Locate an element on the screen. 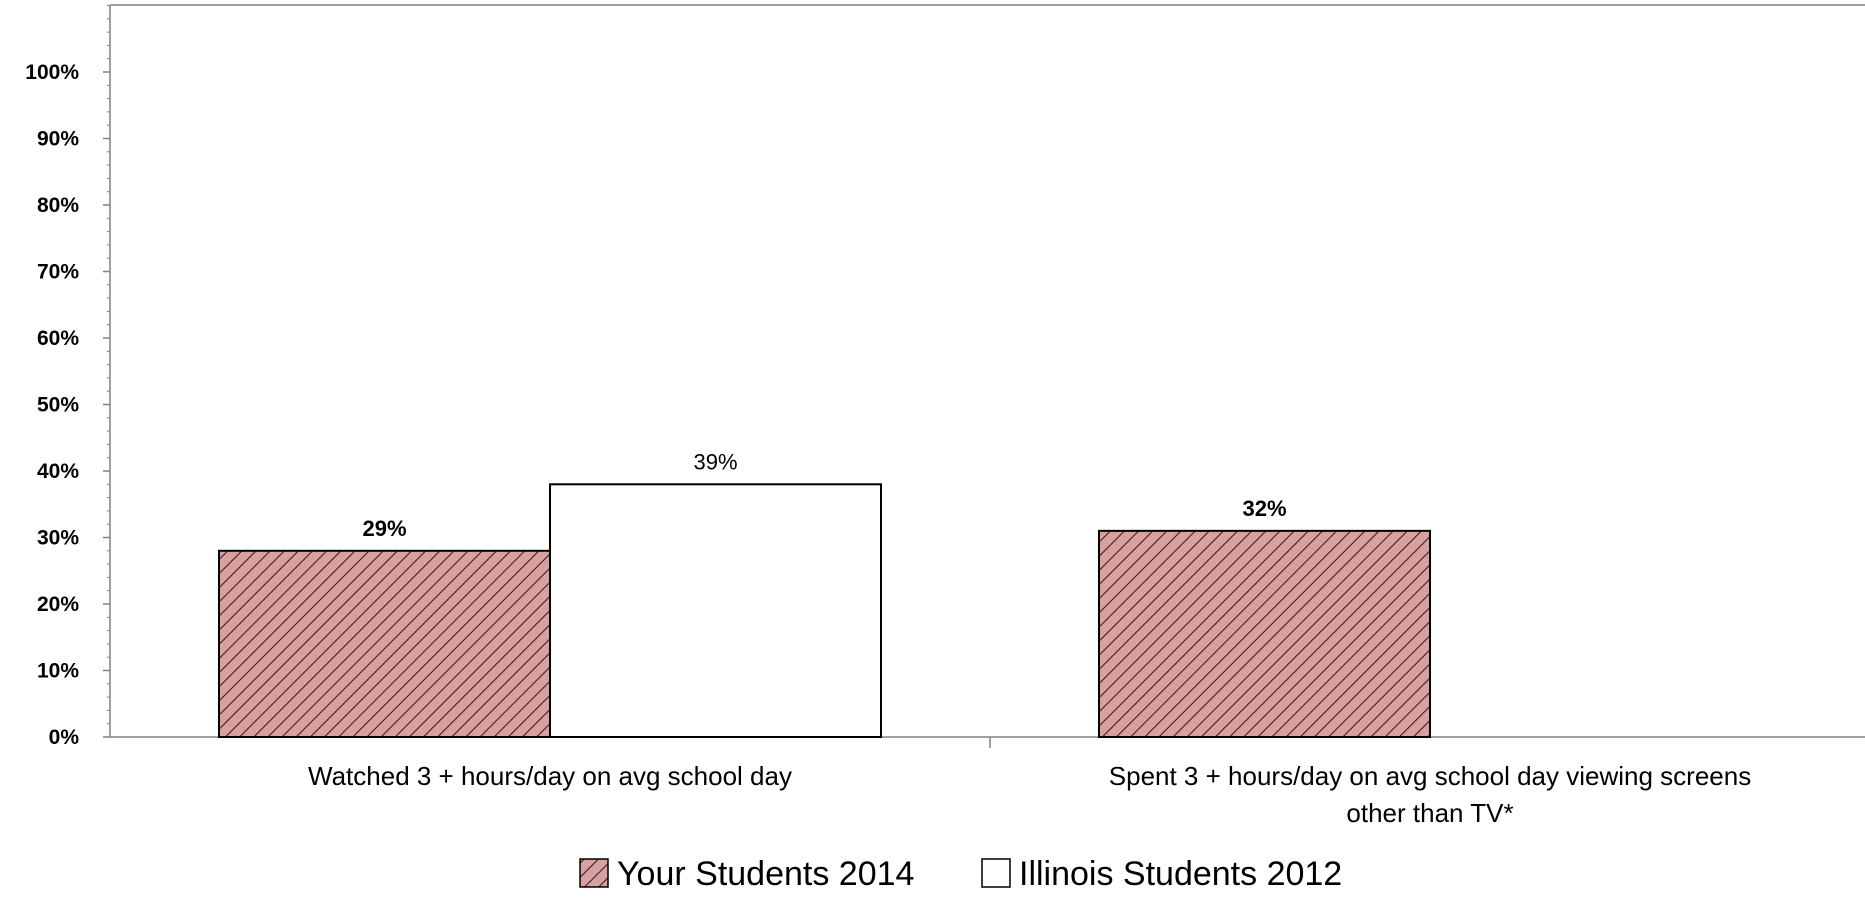  y-tick-label: 0% is located at coordinates (64, 737).